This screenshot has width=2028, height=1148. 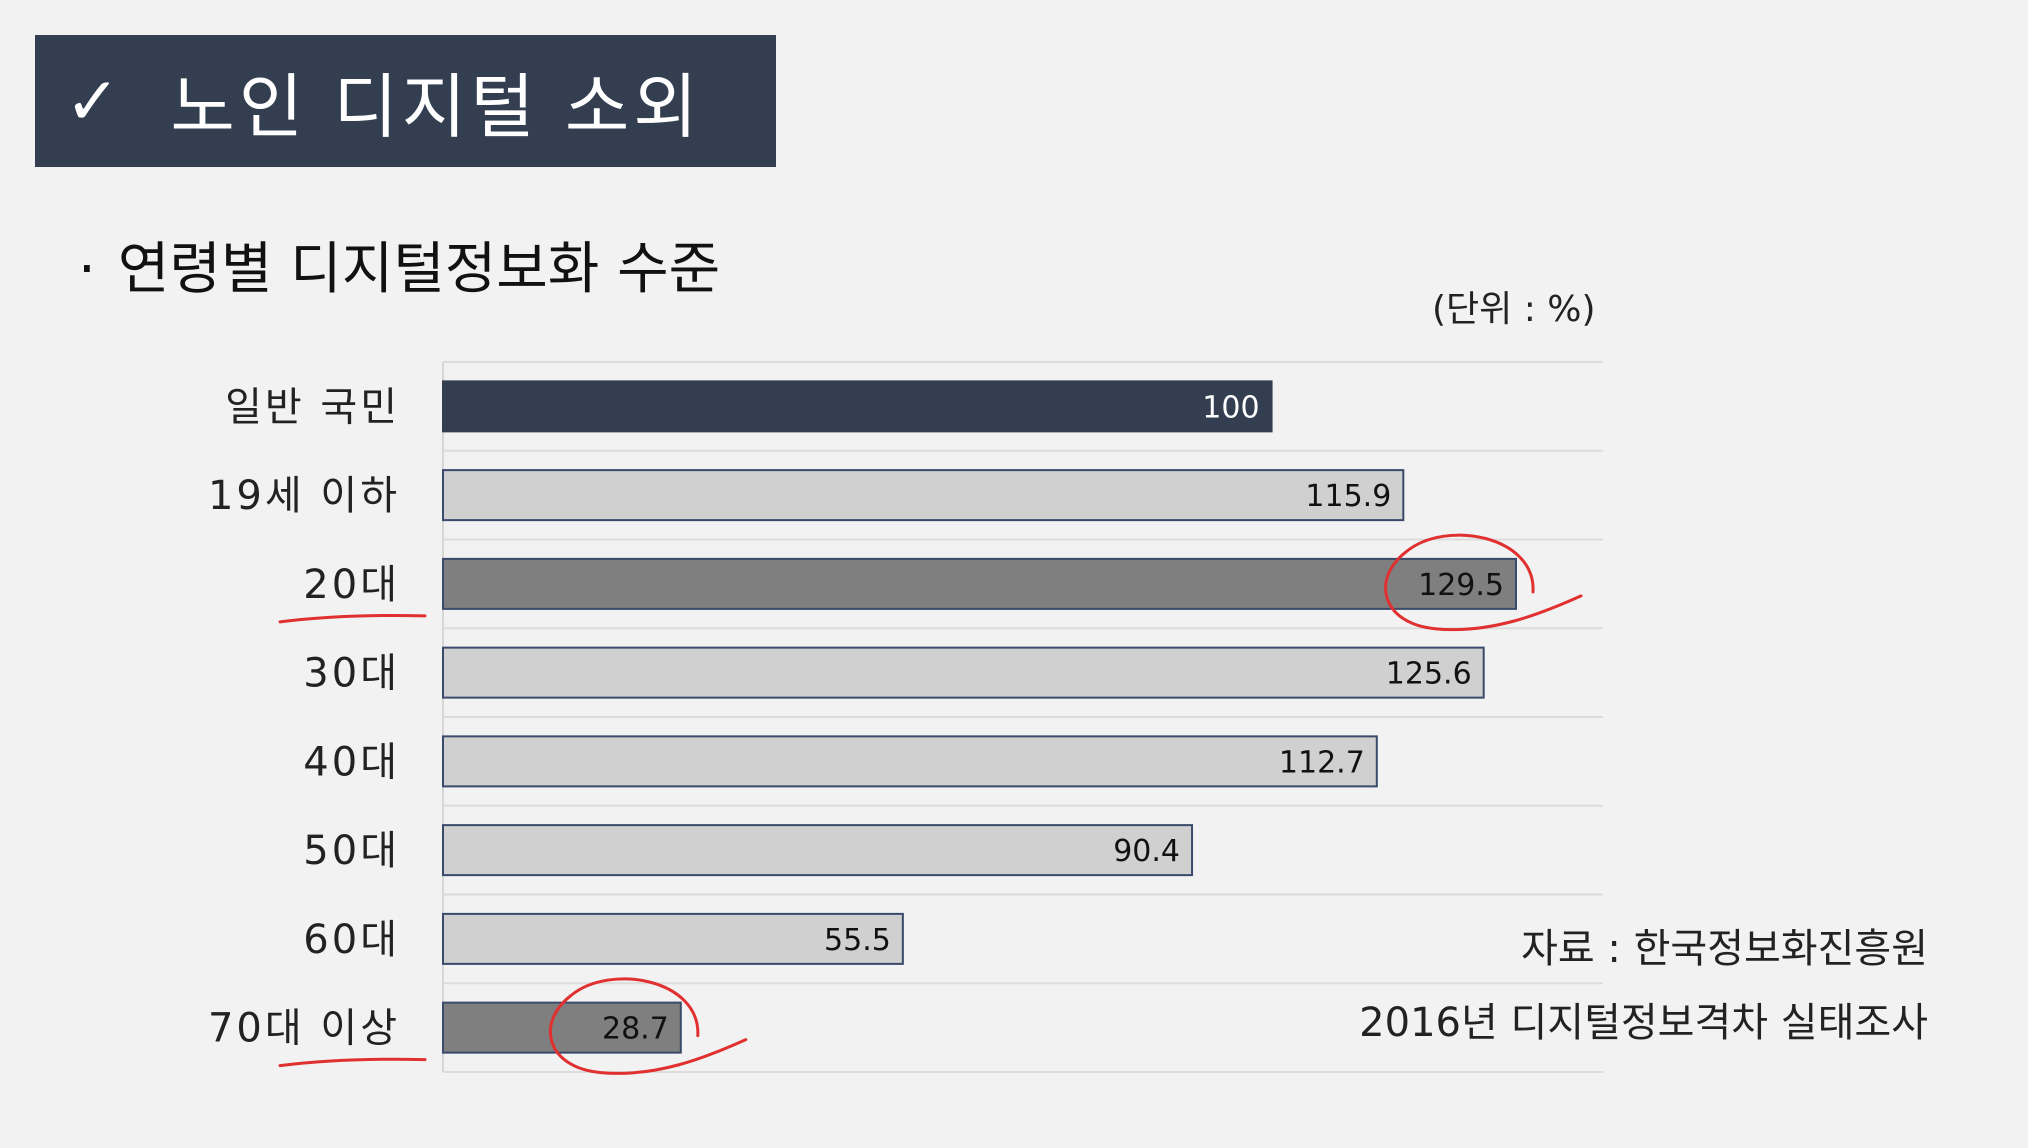 What do you see at coordinates (1461, 585) in the screenshot?
I see `value-label: 129.5` at bounding box center [1461, 585].